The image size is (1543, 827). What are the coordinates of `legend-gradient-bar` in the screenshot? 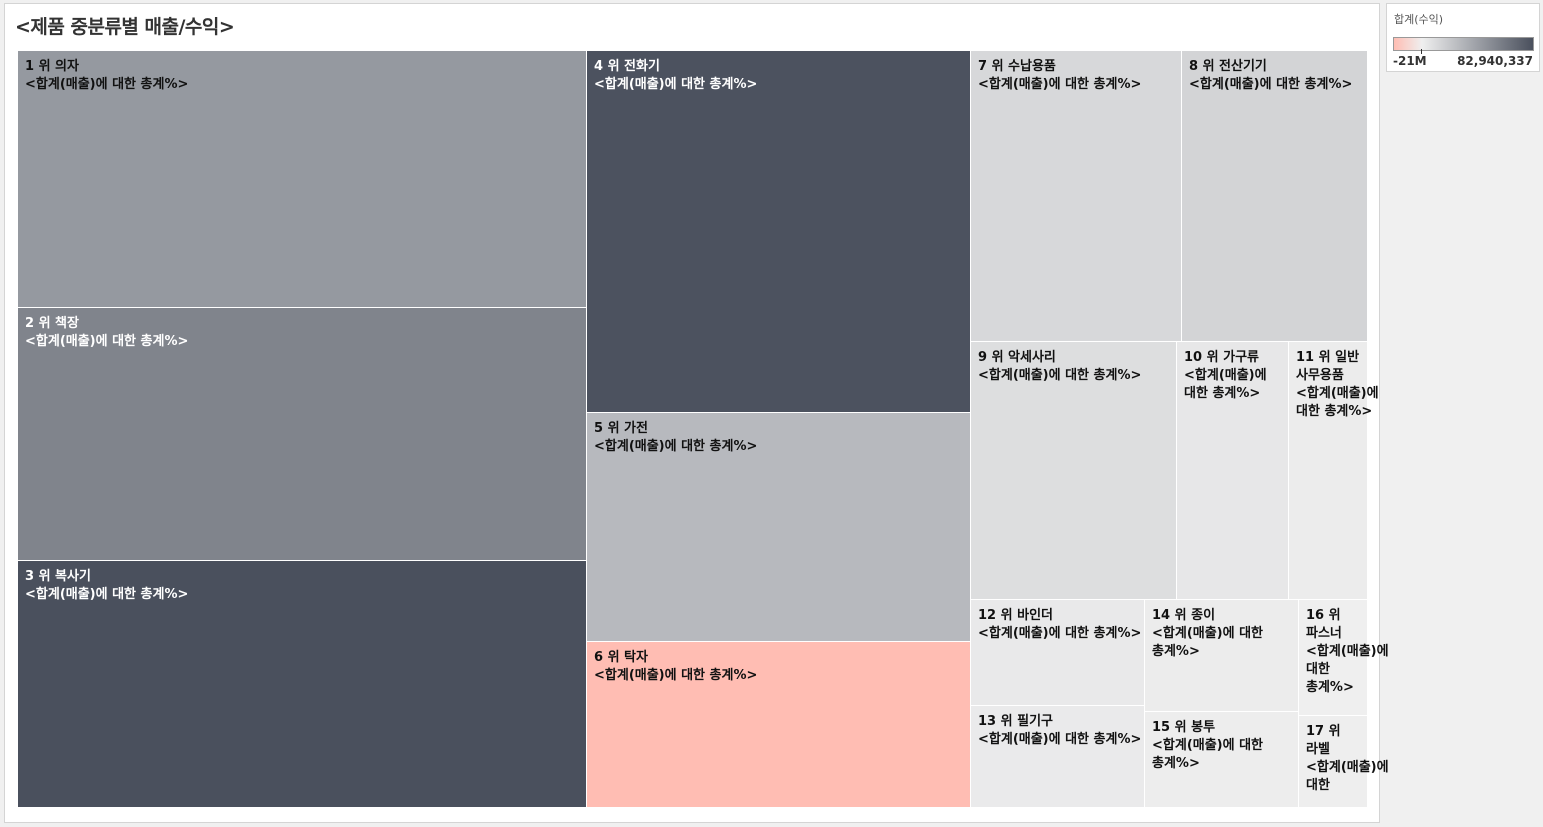 It's located at (1463, 44).